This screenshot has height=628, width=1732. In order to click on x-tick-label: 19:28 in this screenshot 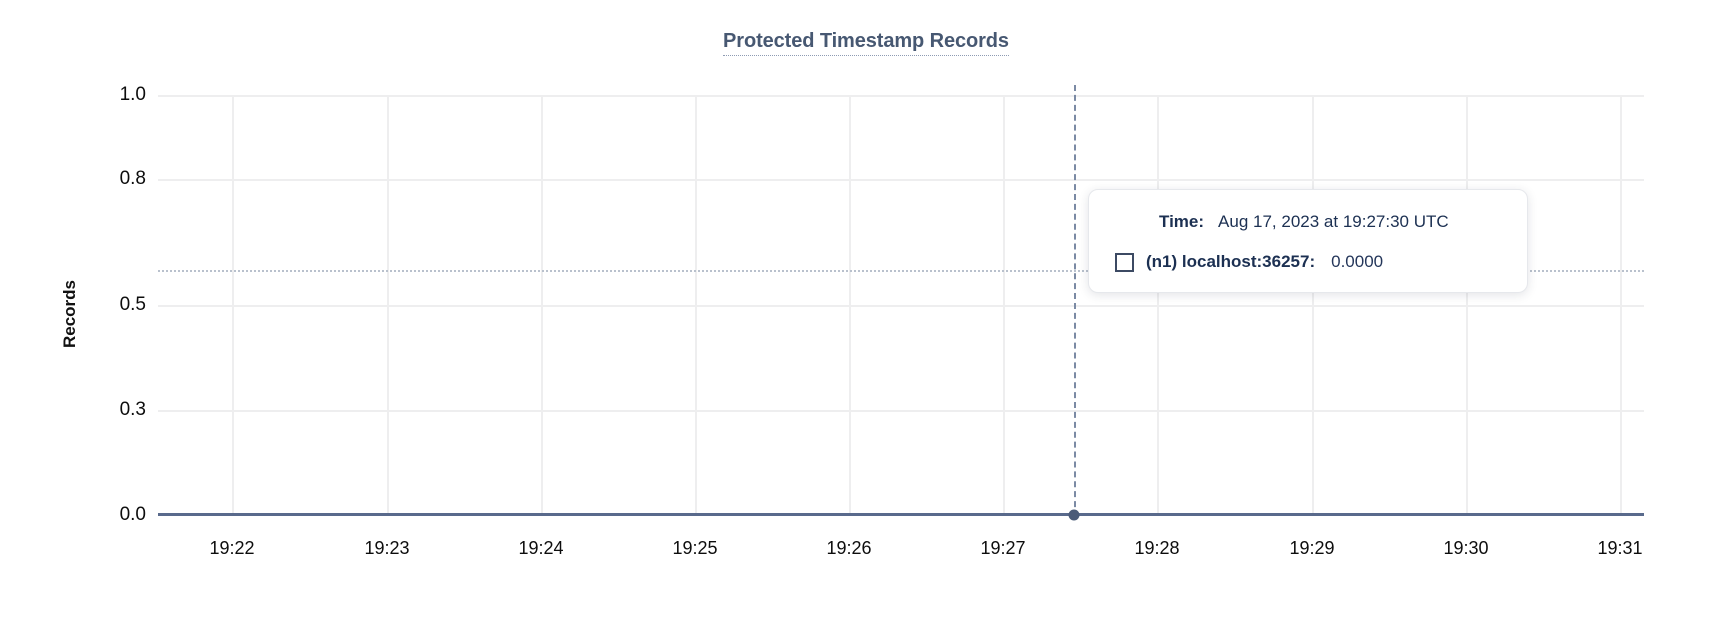, I will do `click(1157, 548)`.